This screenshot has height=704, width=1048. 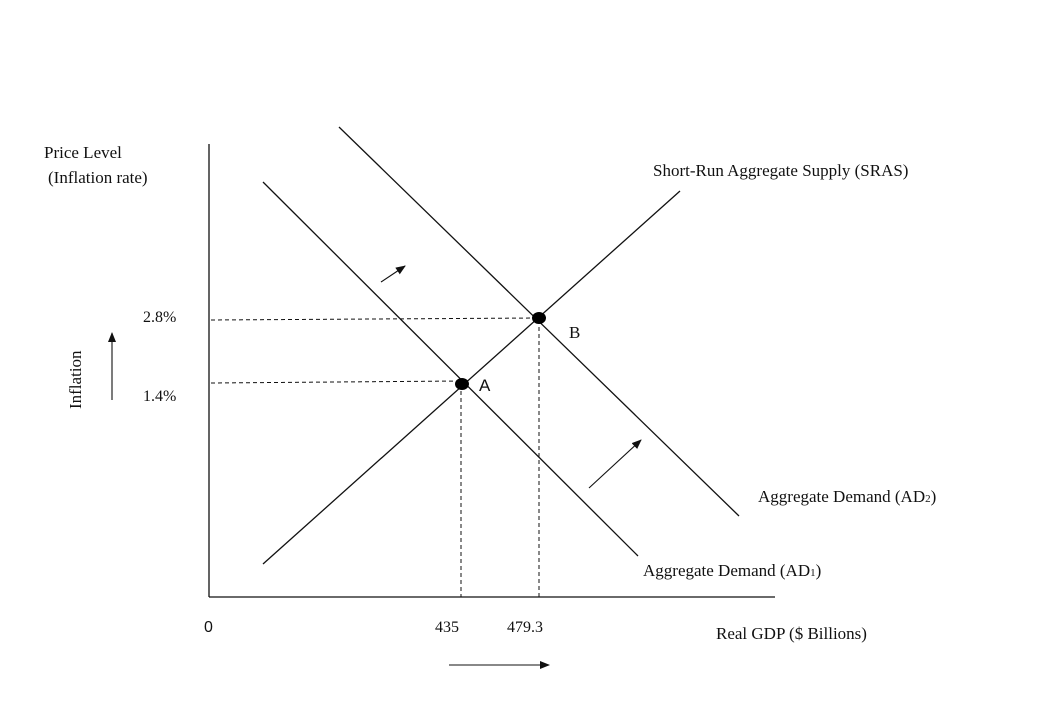 What do you see at coordinates (462, 384) in the screenshot?
I see `point-a-dot` at bounding box center [462, 384].